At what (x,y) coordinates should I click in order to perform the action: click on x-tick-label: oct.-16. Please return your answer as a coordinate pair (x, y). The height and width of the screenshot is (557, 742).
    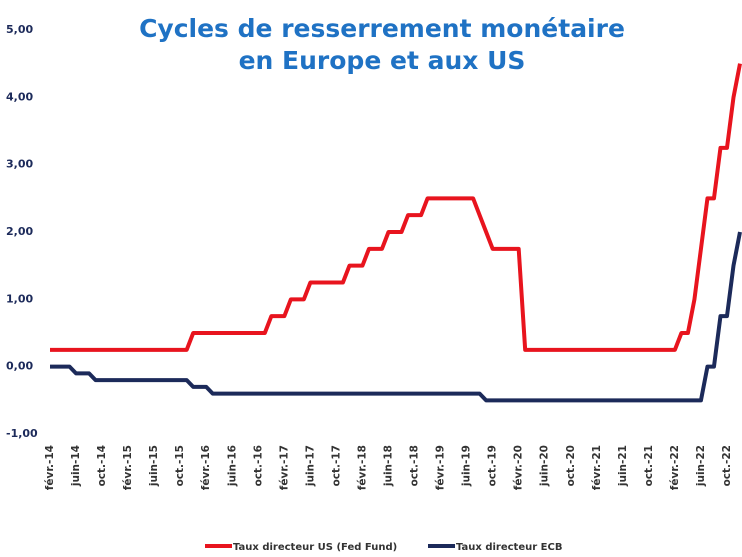
    Looking at the image, I should click on (258, 465).